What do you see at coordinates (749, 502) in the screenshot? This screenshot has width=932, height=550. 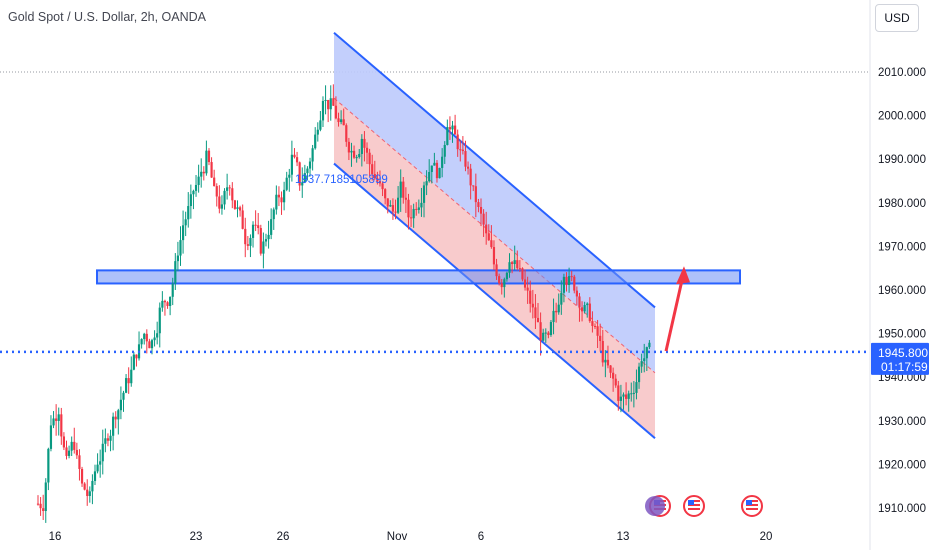 I see `flag-canton` at bounding box center [749, 502].